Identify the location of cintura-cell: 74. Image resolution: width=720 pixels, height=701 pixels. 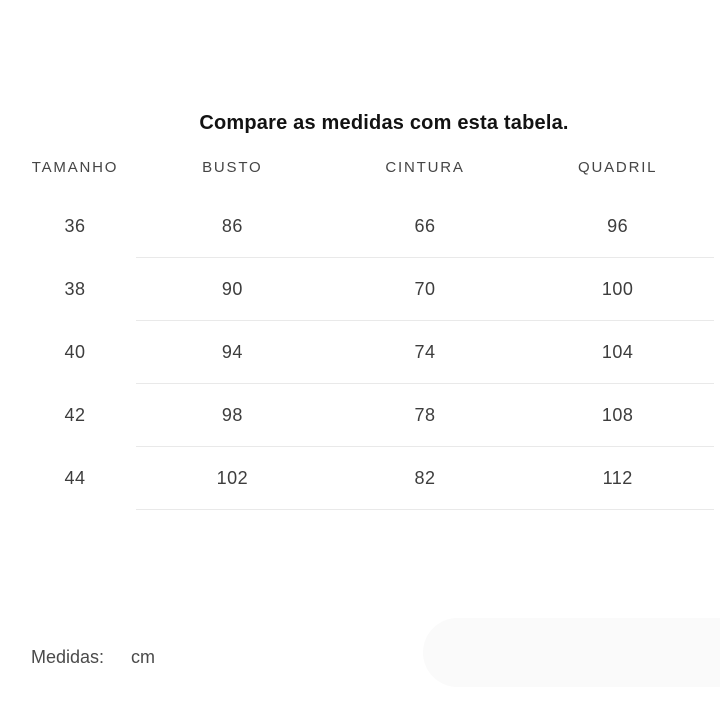
(425, 352).